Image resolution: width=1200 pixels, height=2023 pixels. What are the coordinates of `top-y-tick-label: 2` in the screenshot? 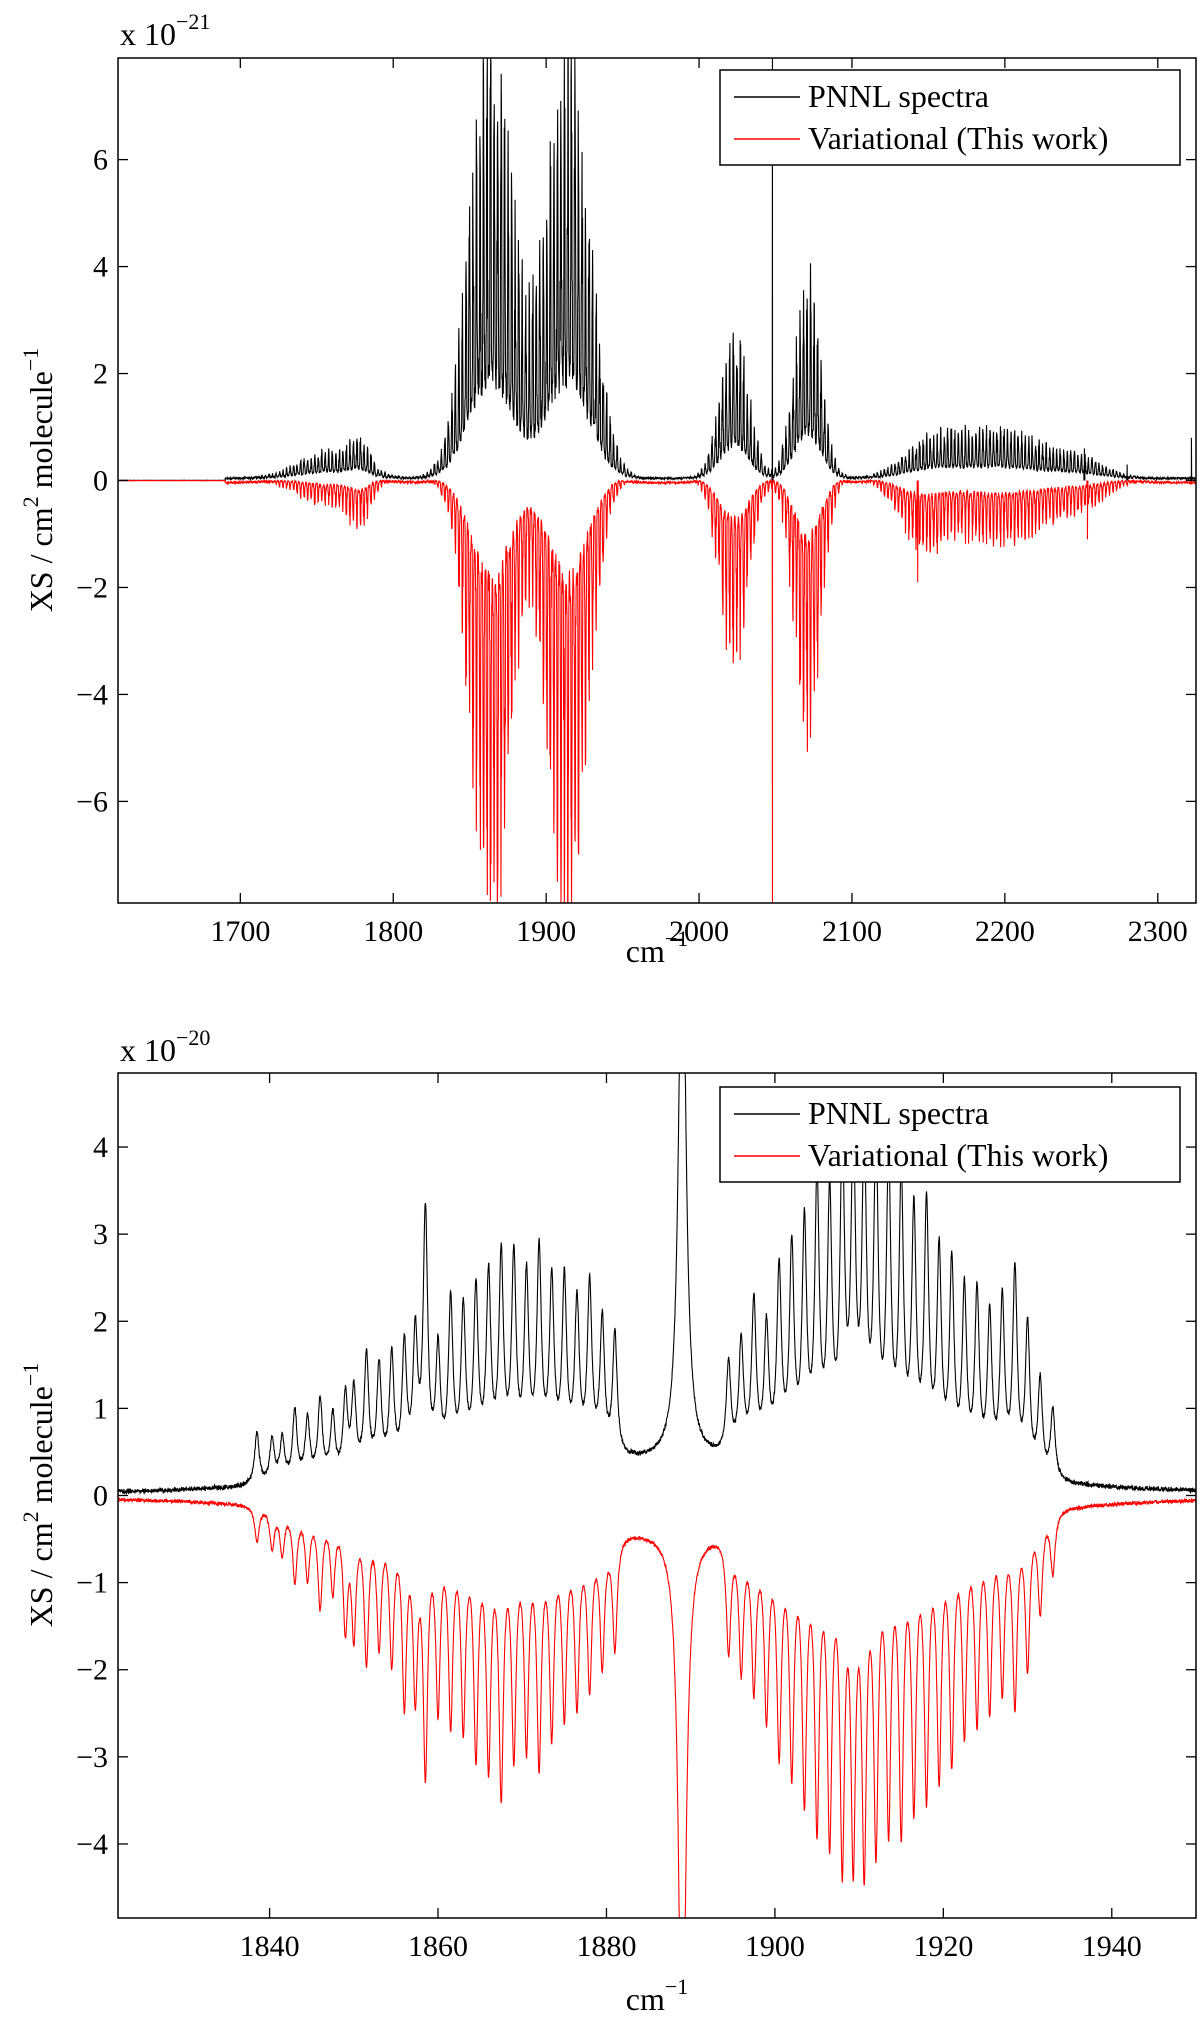 It's located at (100, 374).